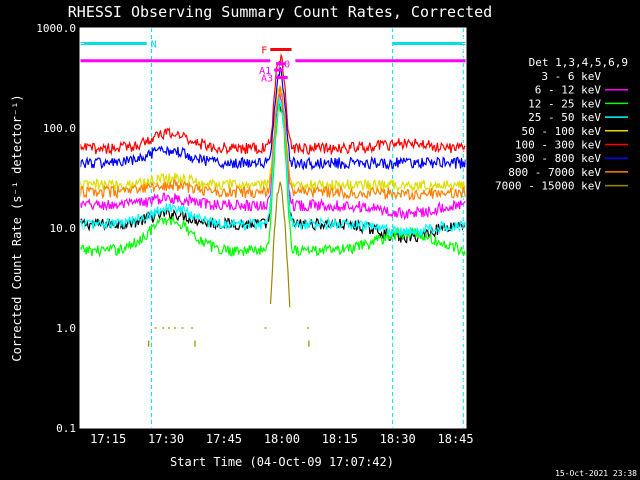  What do you see at coordinates (398, 439) in the screenshot?
I see `x-tick-label-5: 18:30` at bounding box center [398, 439].